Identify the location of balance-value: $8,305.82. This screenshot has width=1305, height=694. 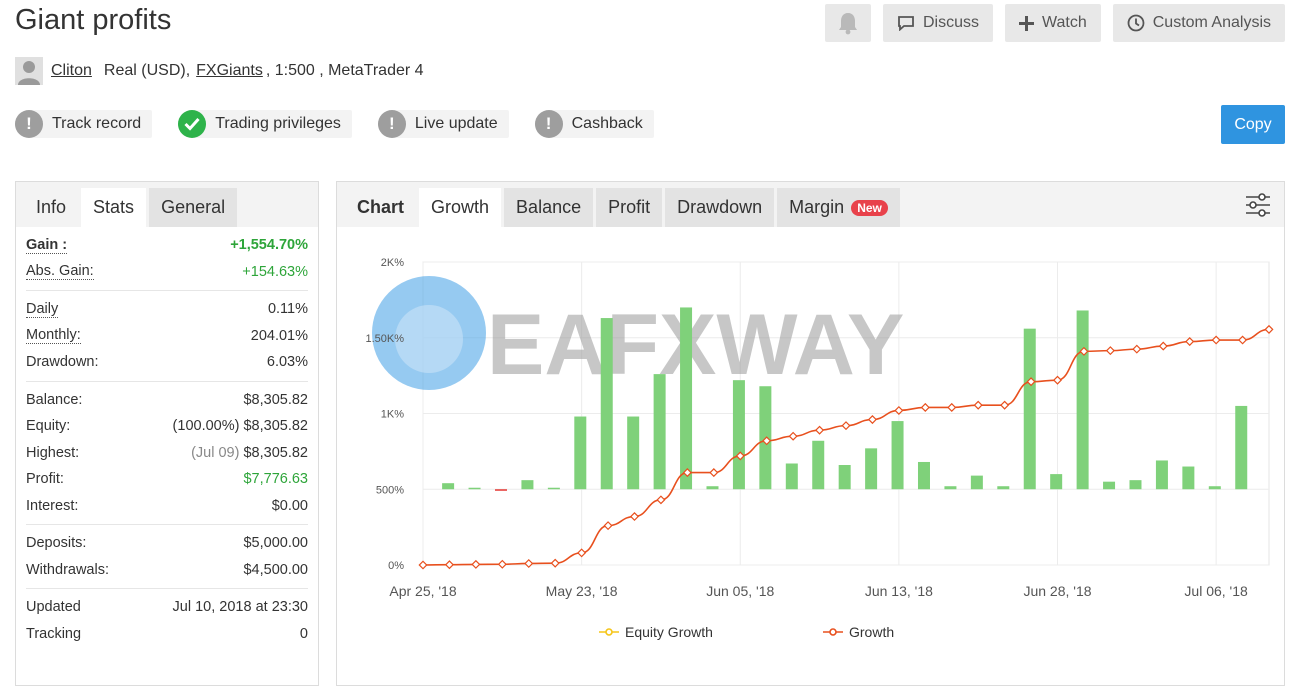
(275, 399).